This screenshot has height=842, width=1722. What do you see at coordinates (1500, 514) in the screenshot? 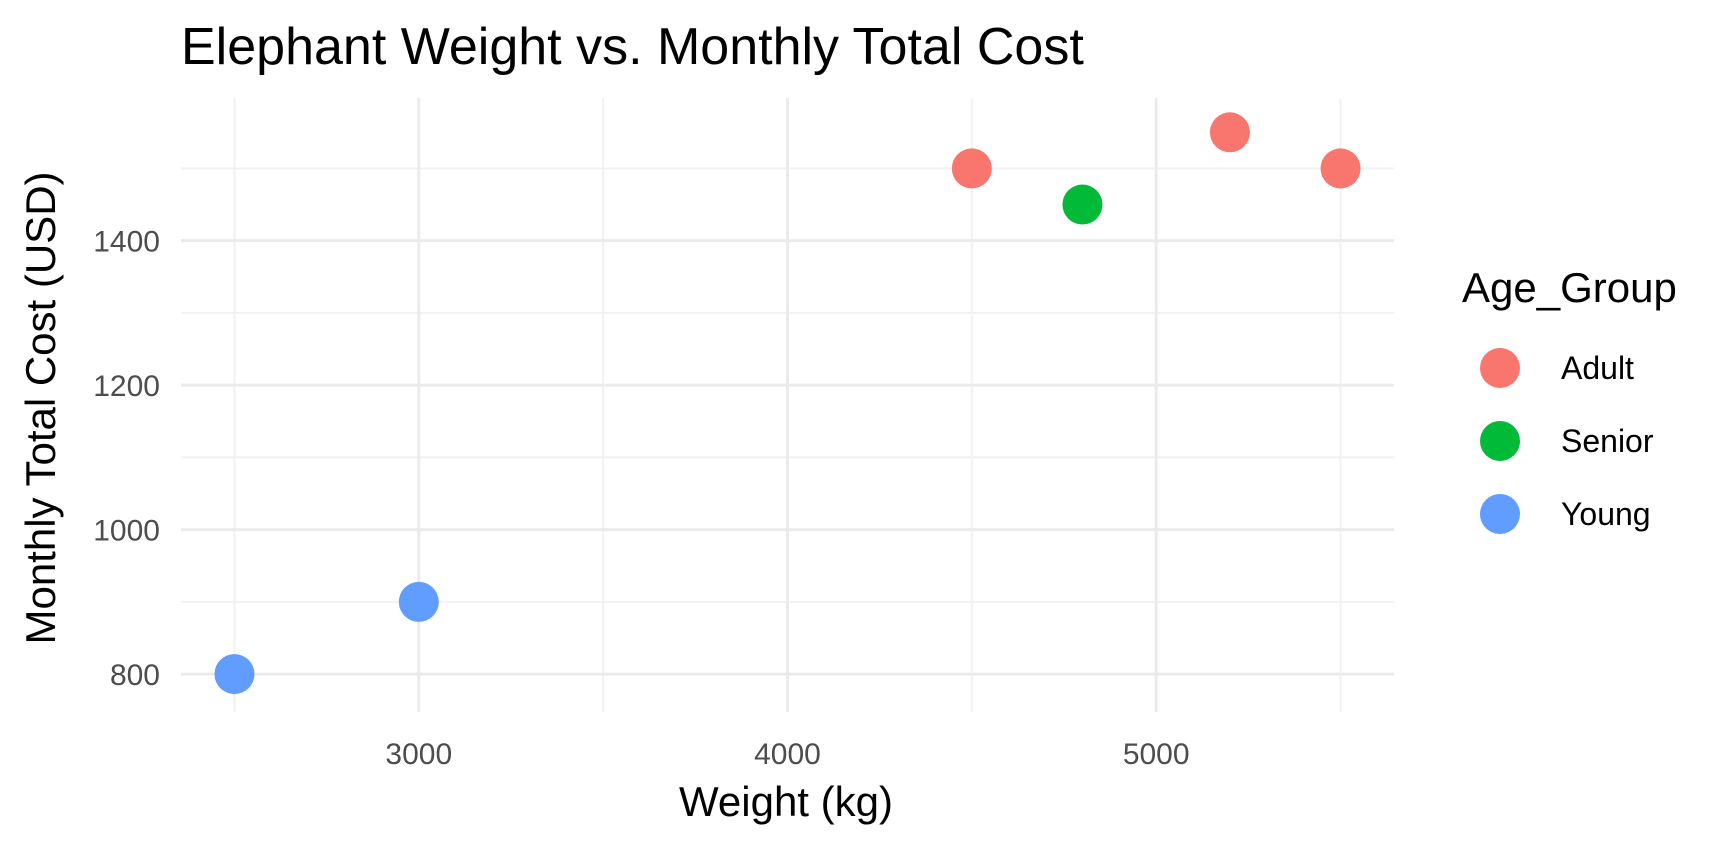
I see `legend-key-young` at bounding box center [1500, 514].